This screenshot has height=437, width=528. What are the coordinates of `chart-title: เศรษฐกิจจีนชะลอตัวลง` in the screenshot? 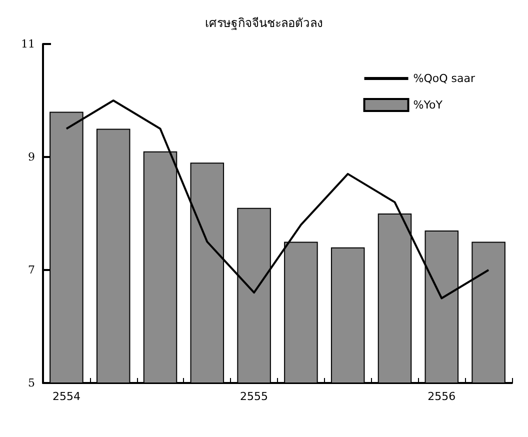 It's located at (264, 23).